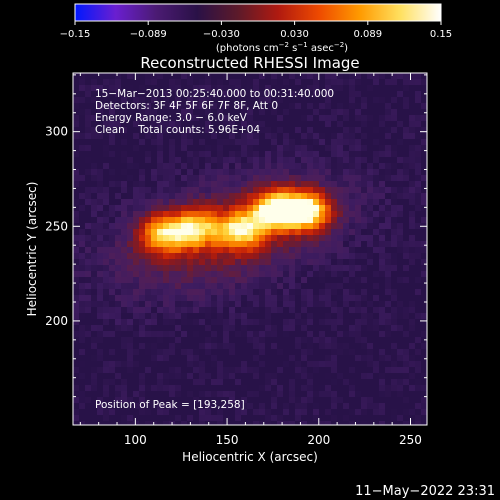 This screenshot has width=500, height=500. I want to click on chart-title: Reconstructed RHESSI Image, so click(249, 63).